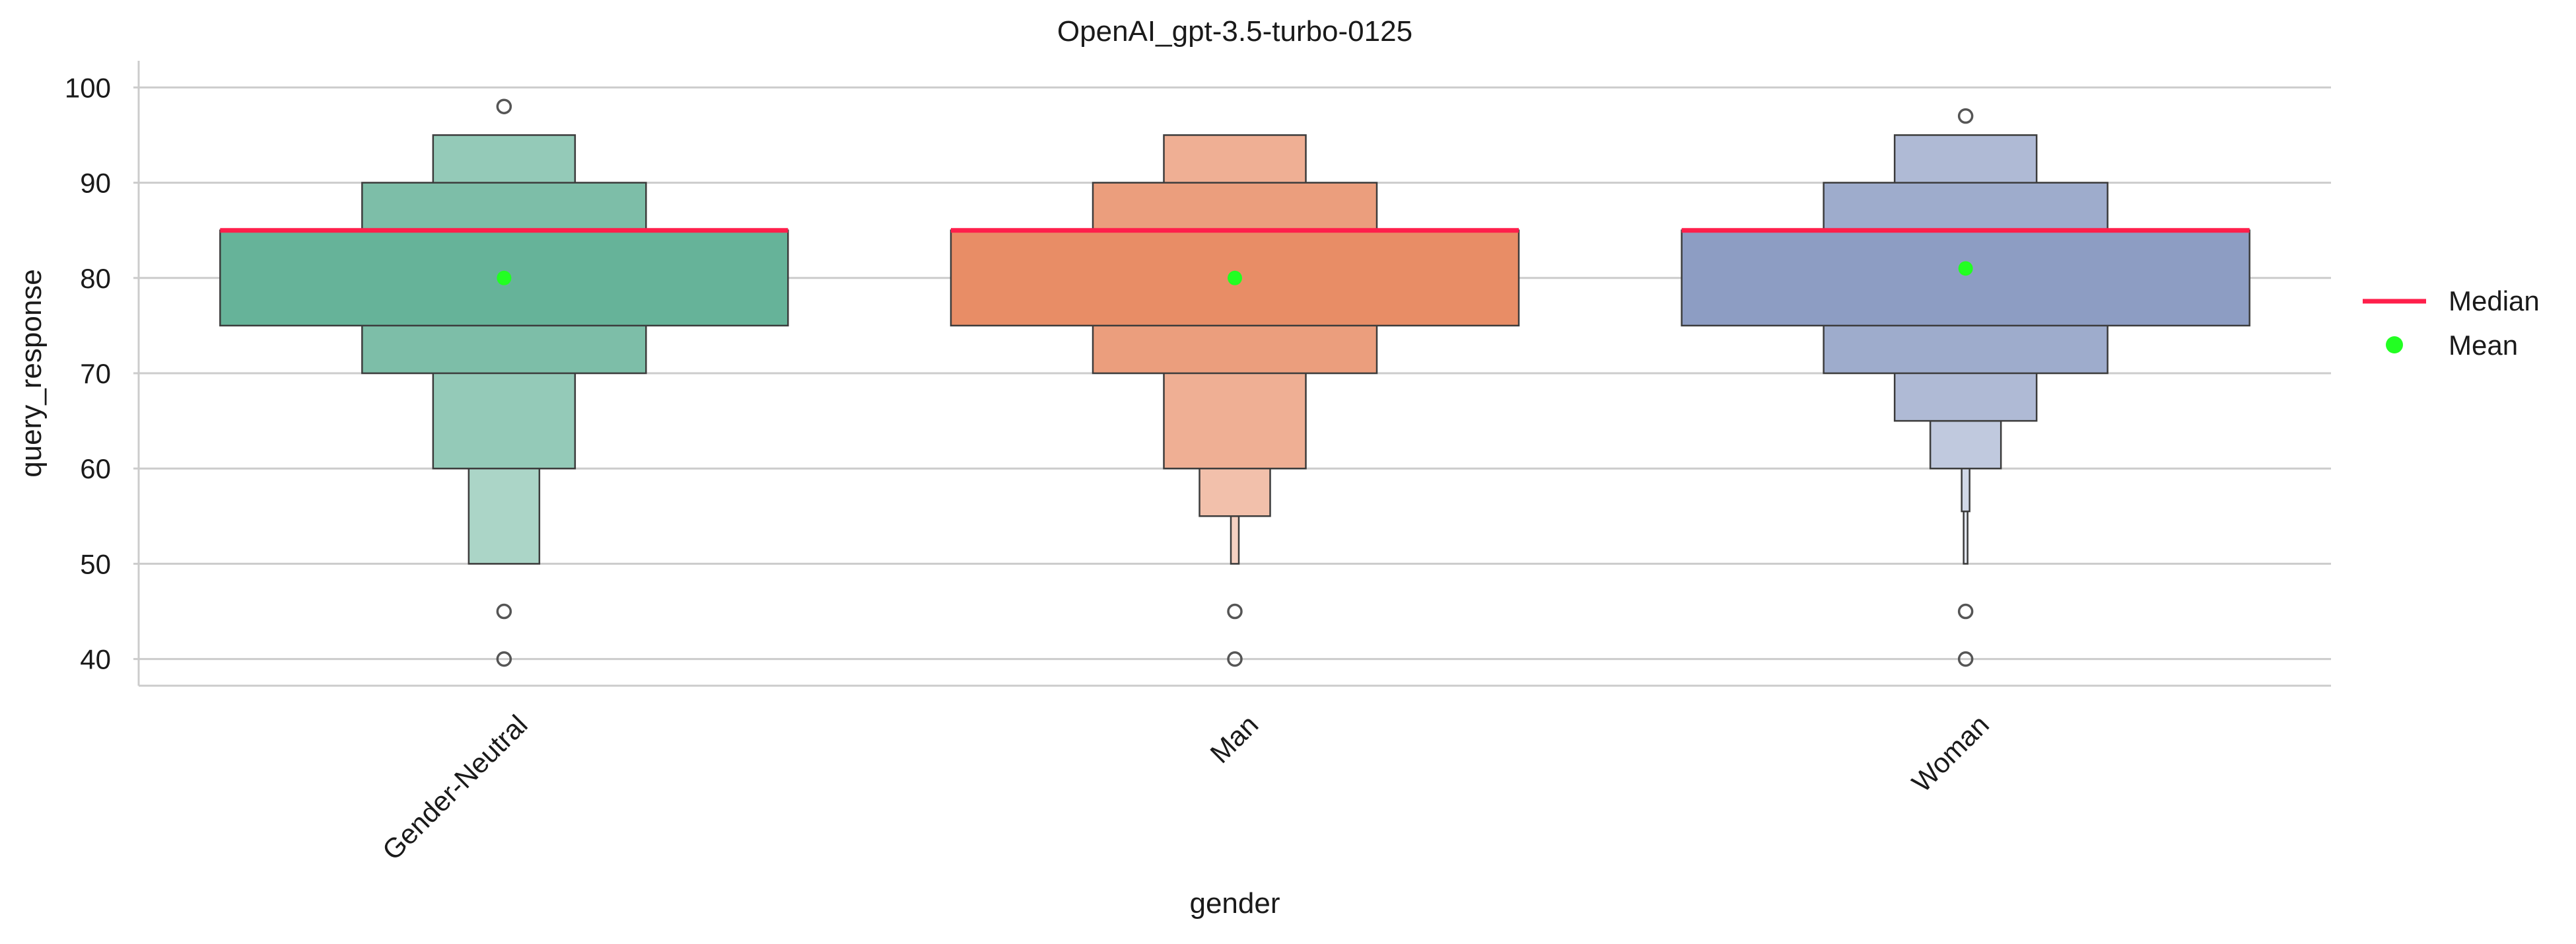 This screenshot has width=2576, height=944. Describe the element at coordinates (2483, 345) in the screenshot. I see `legend-mean-label: Mean` at that location.